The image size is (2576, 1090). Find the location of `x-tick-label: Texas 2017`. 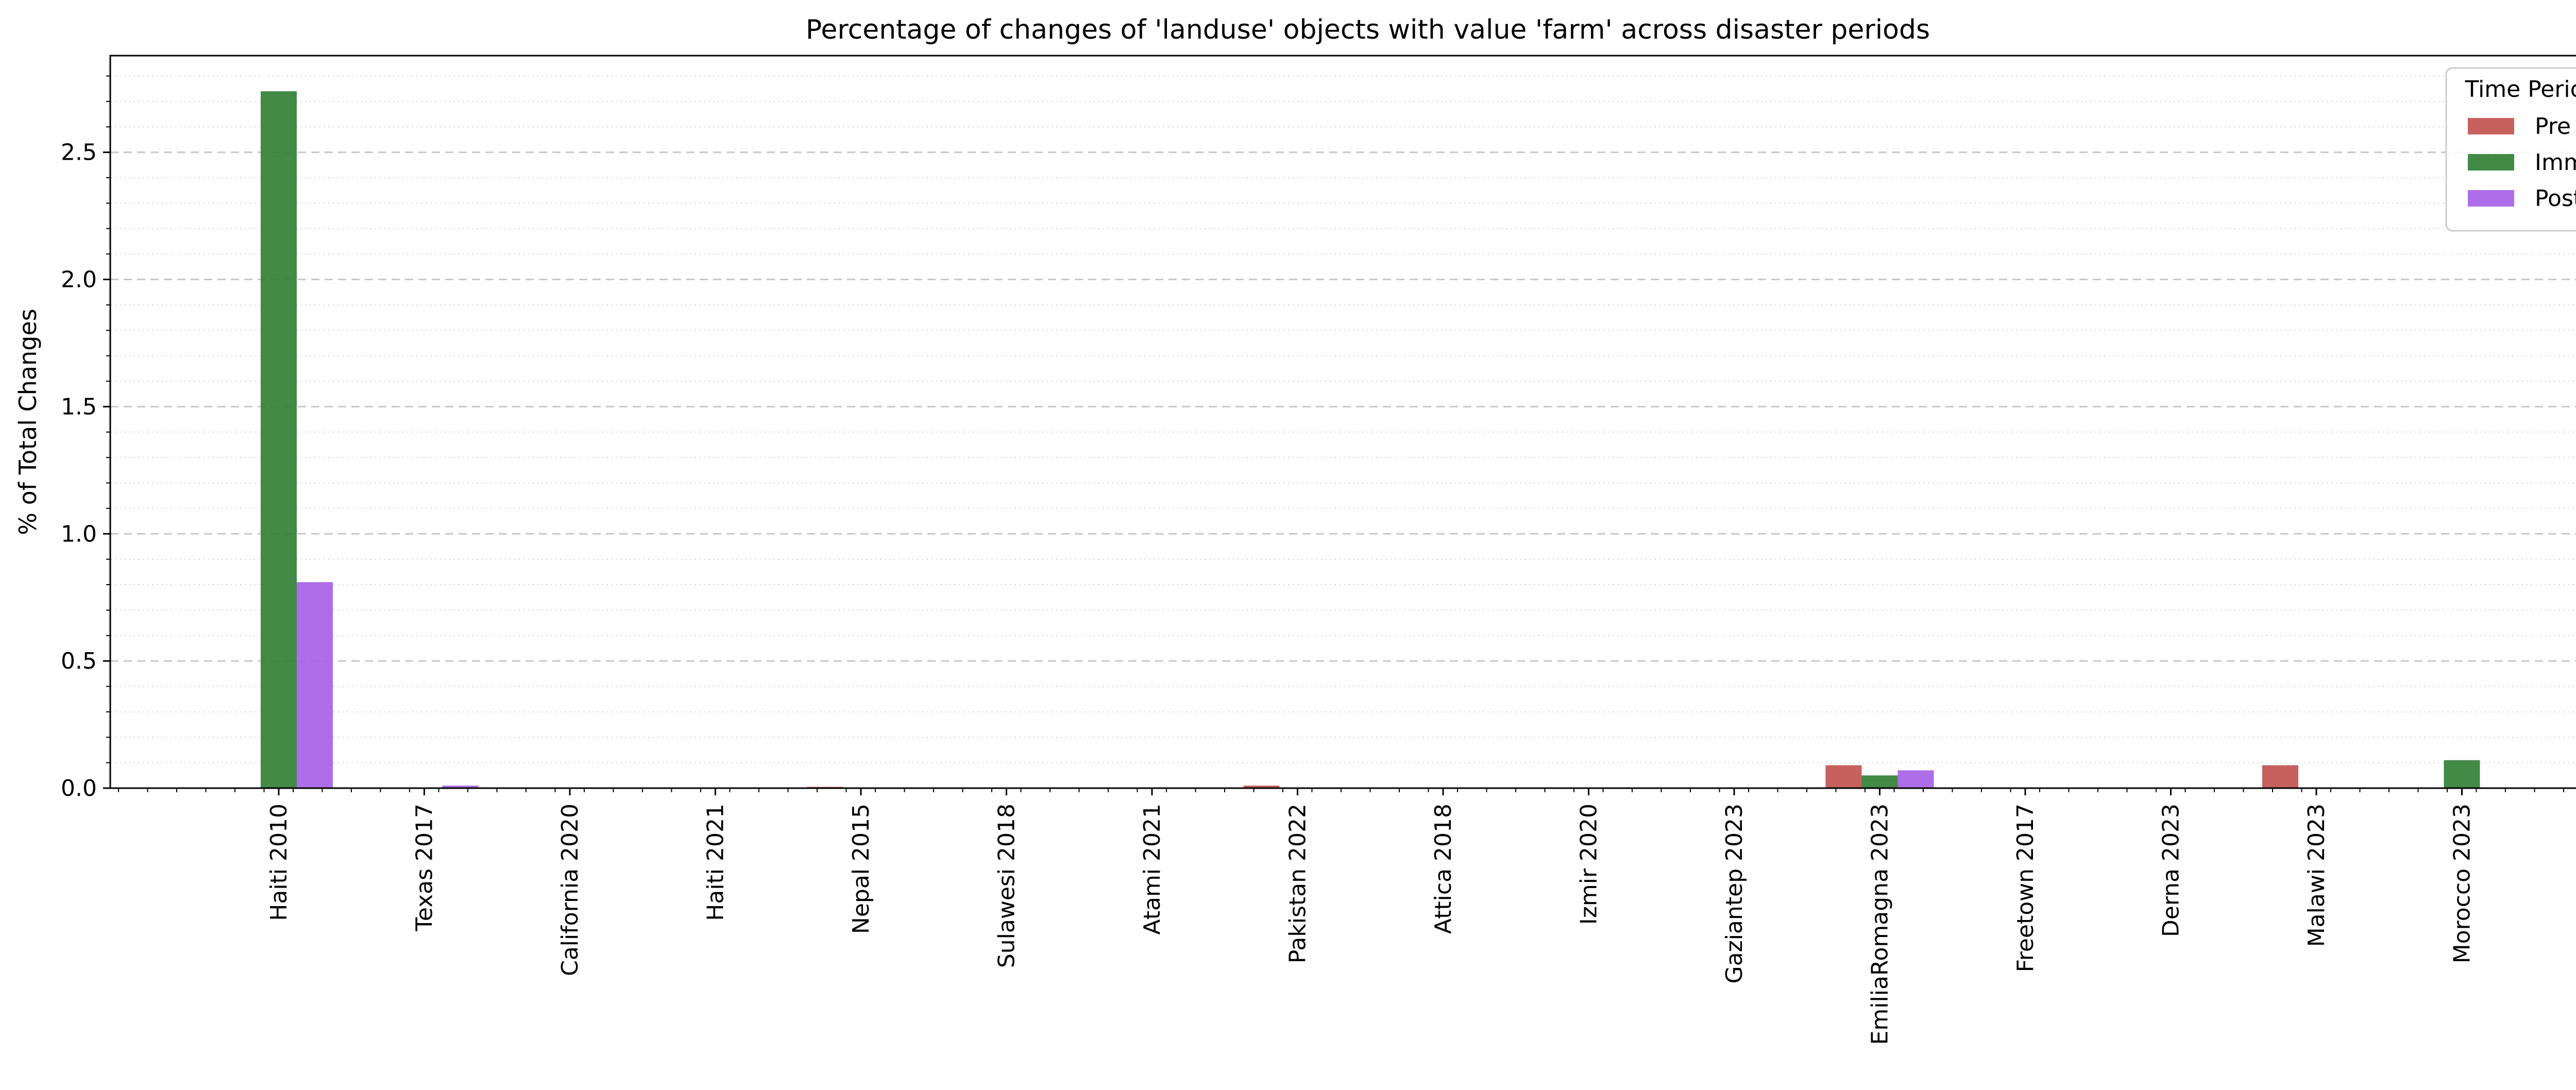

x-tick-label: Texas 2017 is located at coordinates (425, 868).